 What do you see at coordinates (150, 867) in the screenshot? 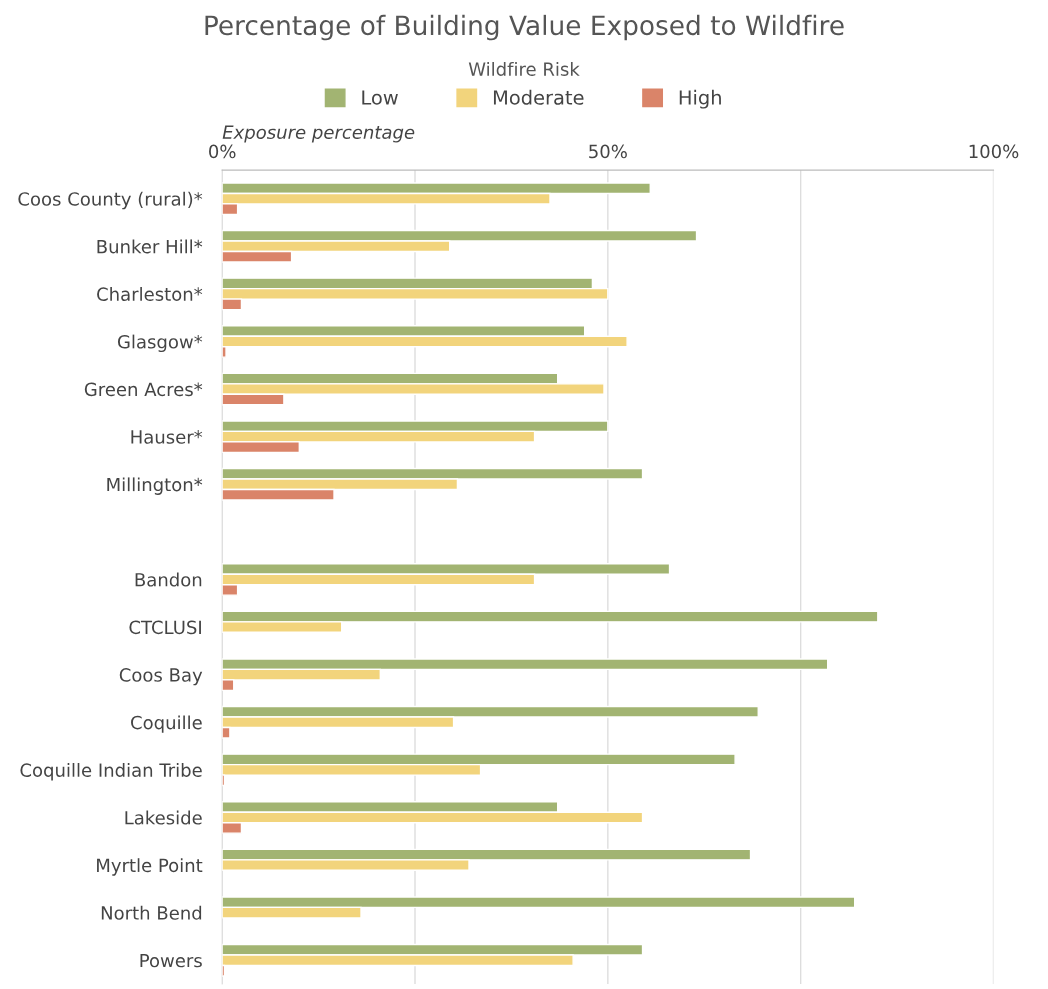
I see `y-tick-label: Myrtle Point` at bounding box center [150, 867].